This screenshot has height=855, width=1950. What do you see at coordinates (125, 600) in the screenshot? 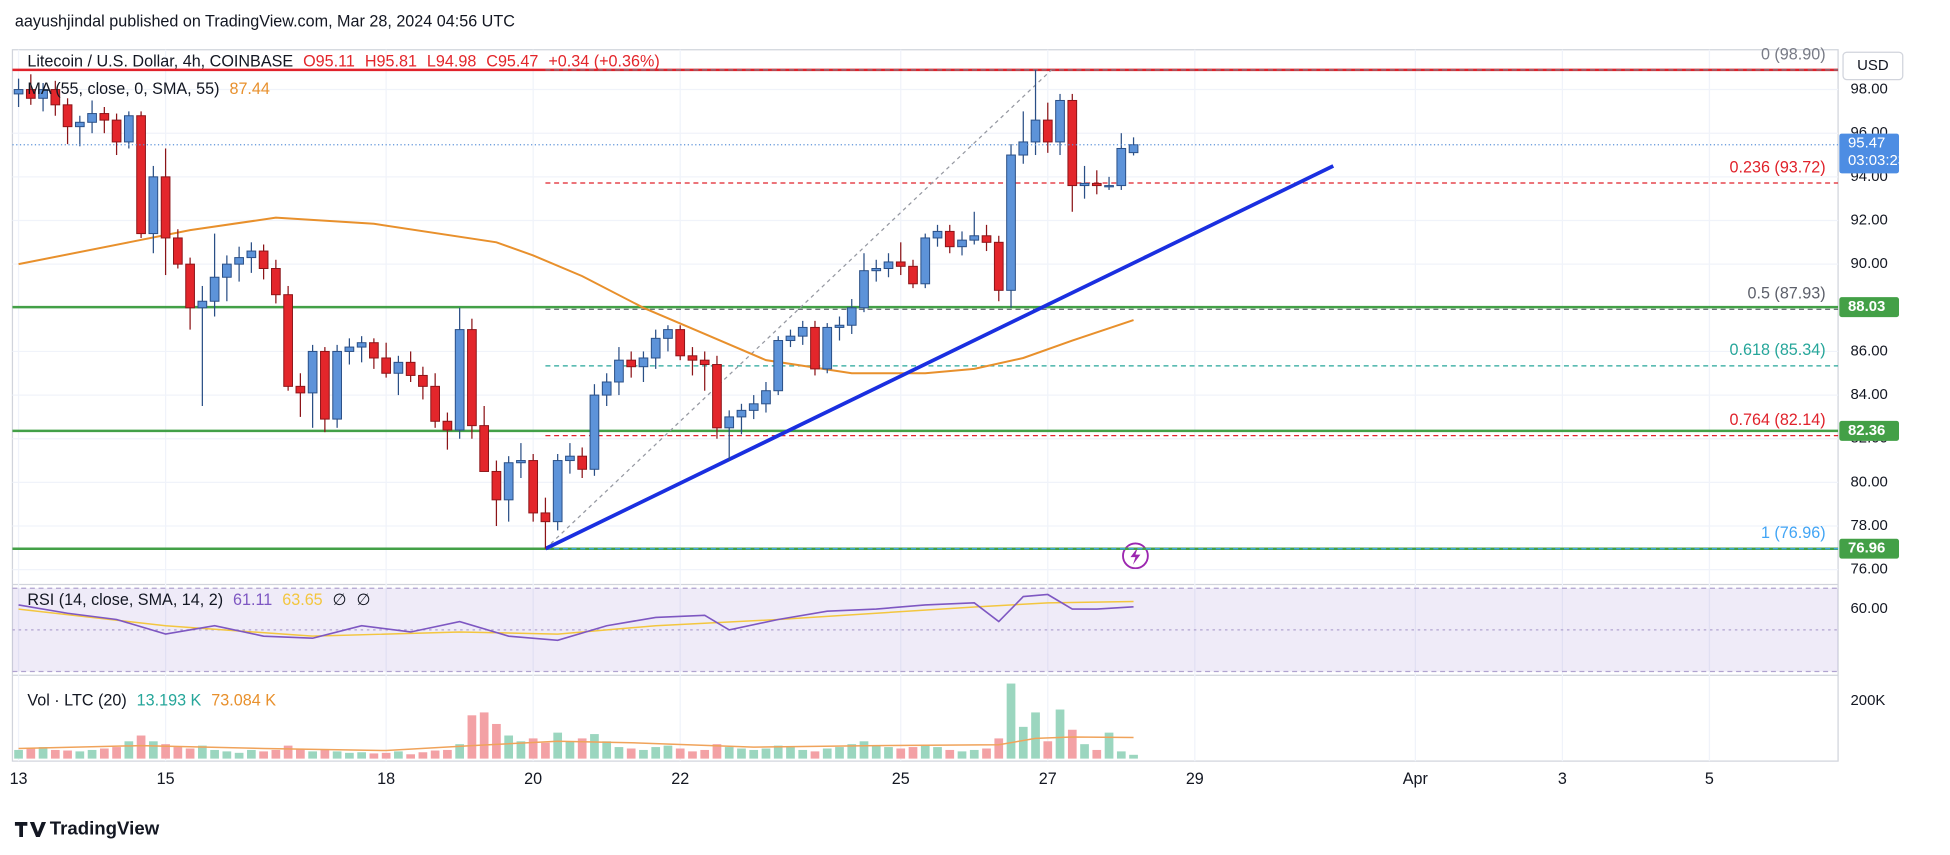
I see `rsi-legend: RSI (14, close, SMA, 14, 2)` at bounding box center [125, 600].